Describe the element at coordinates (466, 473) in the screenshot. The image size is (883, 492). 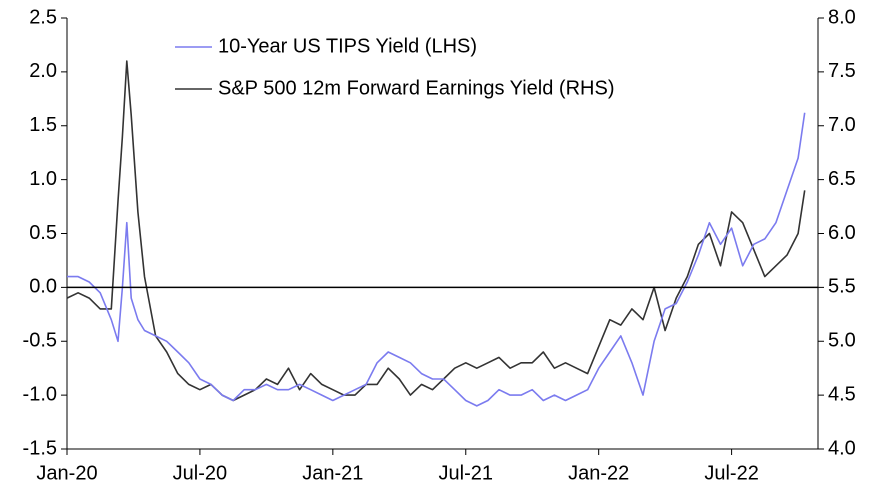
I see `x-tick-label: Jul-21` at that location.